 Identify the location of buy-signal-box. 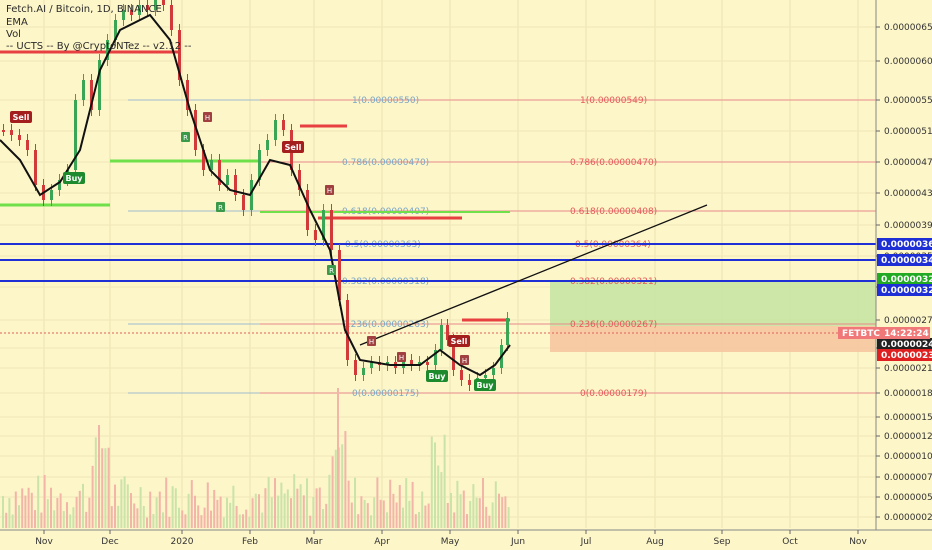
(74, 178).